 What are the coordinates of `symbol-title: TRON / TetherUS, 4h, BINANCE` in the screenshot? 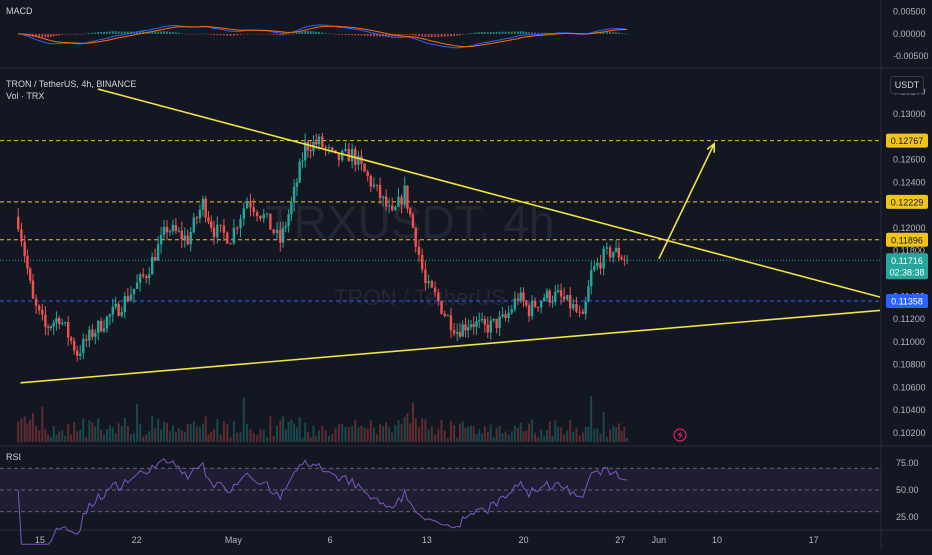 It's located at (71, 84).